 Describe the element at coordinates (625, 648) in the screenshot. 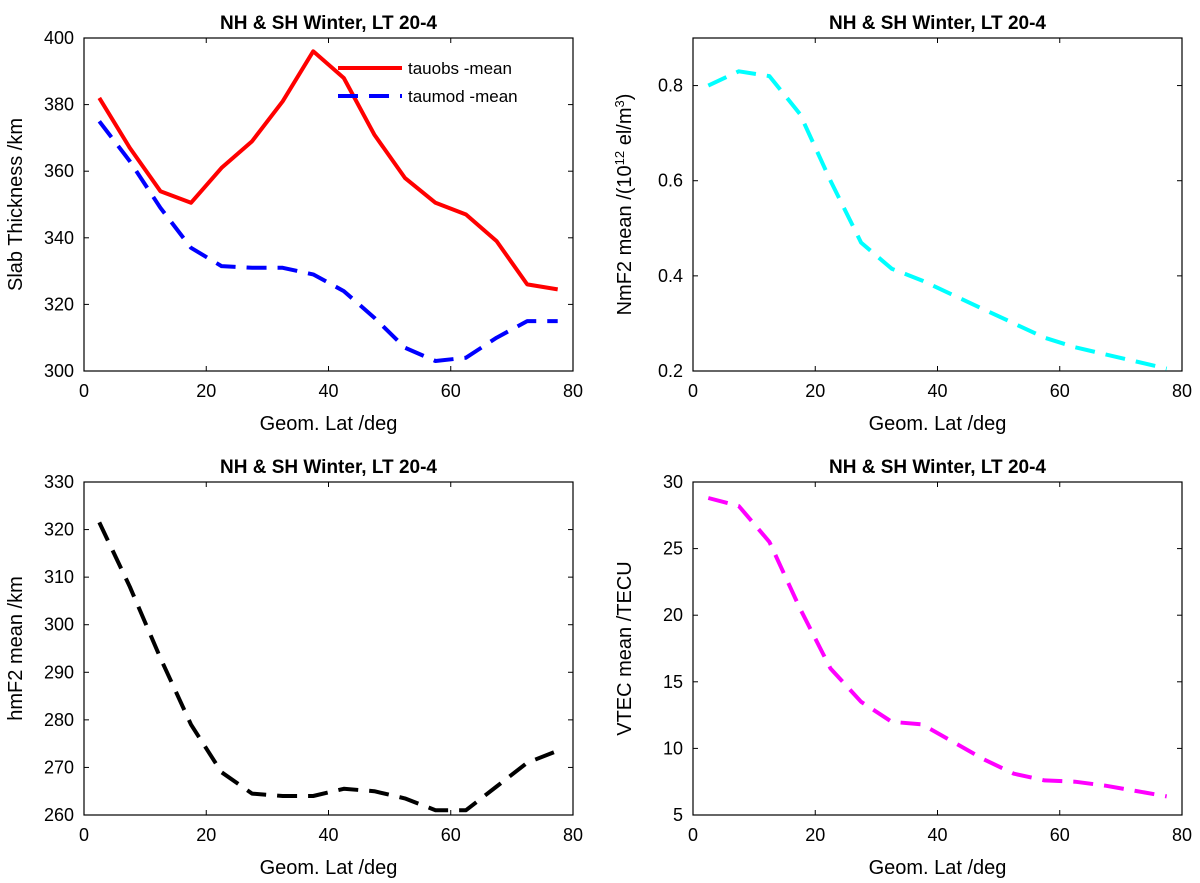

I see `y-axis-label: VTEC mean /TECU` at that location.